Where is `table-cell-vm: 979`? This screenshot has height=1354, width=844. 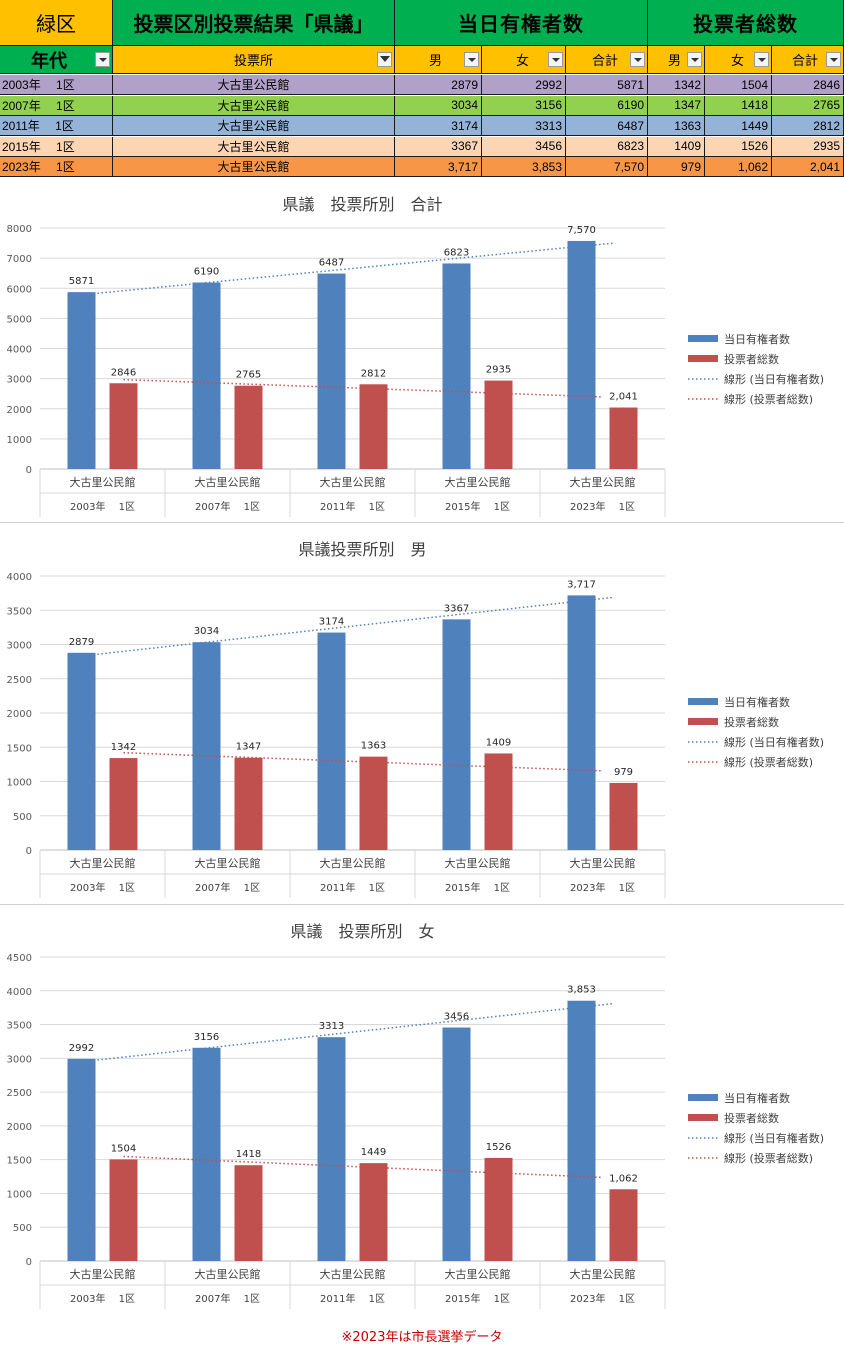
table-cell-vm: 979 is located at coordinates (676, 167).